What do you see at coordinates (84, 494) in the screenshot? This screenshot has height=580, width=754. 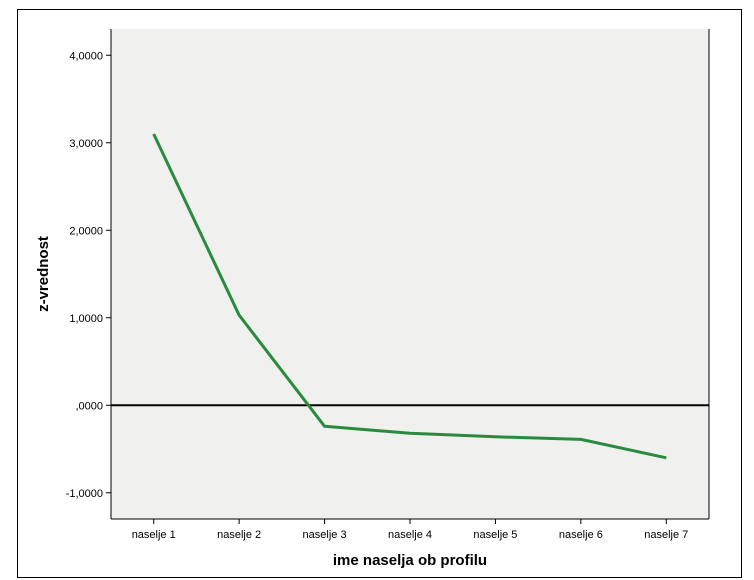 I see `y-tick-label: -1,0000` at bounding box center [84, 494].